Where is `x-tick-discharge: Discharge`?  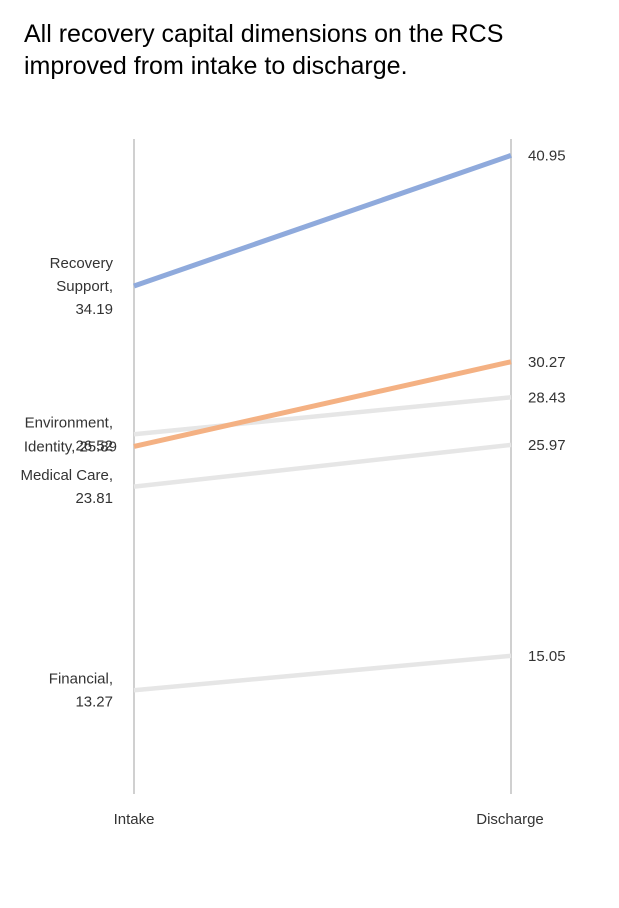
x-tick-discharge: Discharge is located at coordinates (510, 819).